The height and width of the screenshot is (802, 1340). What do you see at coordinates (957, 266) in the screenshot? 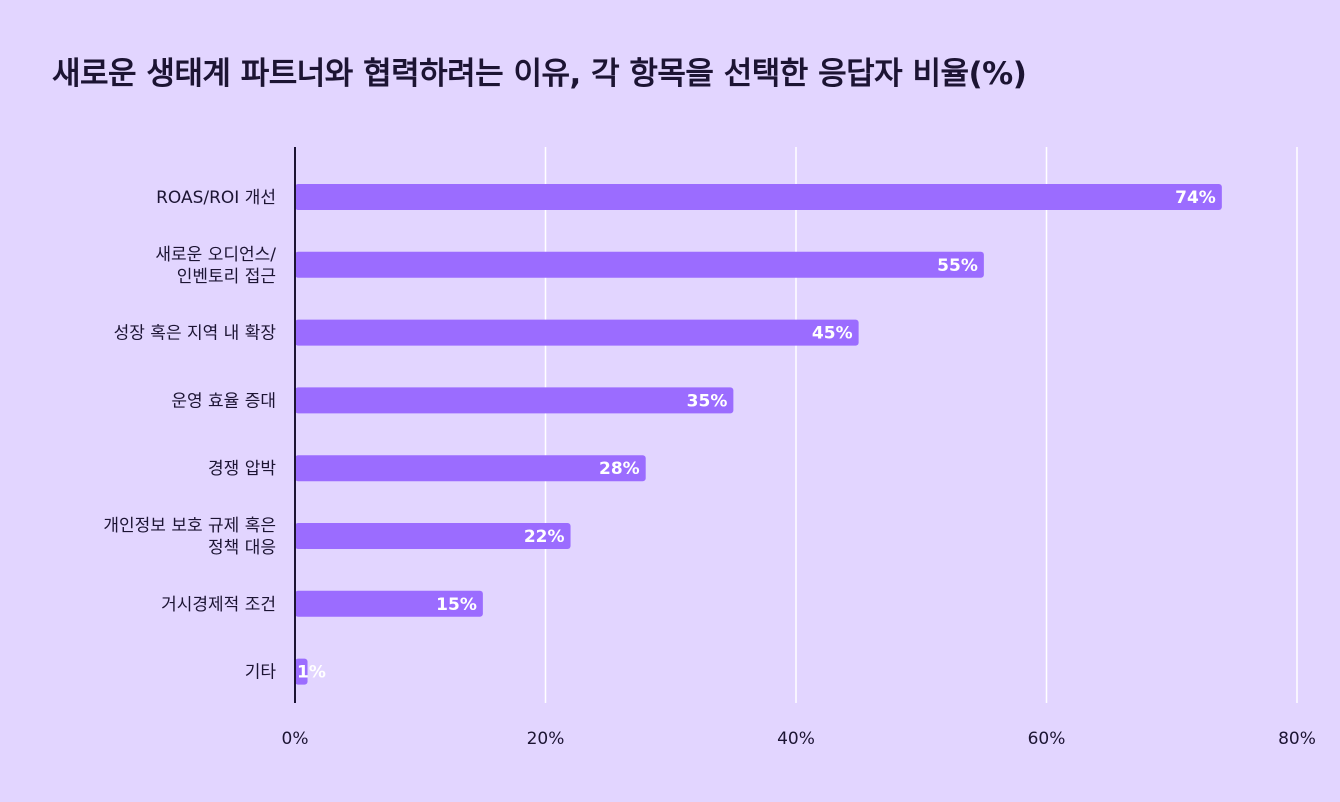
I see `bar-value-label: 55%` at bounding box center [957, 266].